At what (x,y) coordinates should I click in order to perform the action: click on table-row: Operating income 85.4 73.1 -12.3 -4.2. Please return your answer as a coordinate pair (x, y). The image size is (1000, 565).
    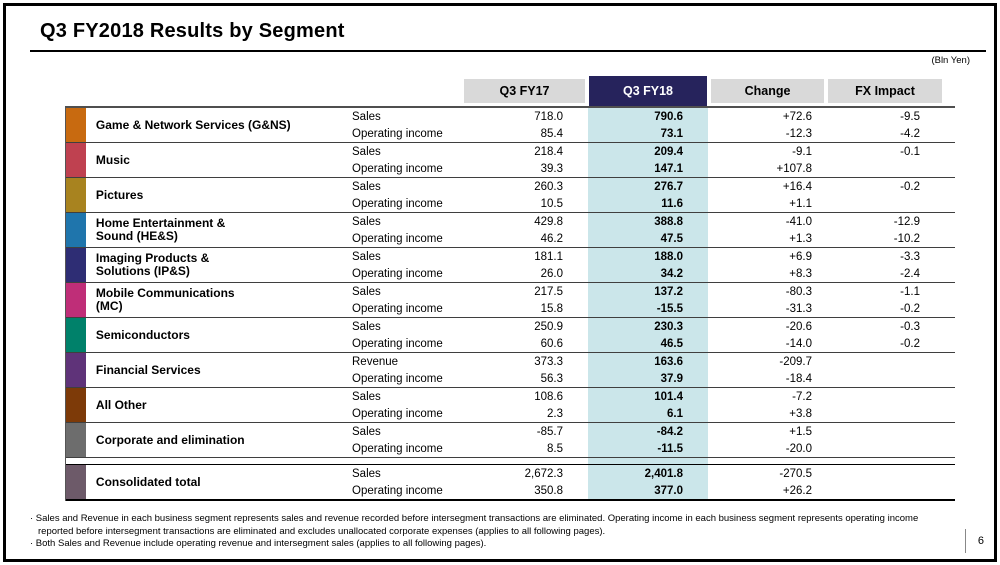
    Looking at the image, I should click on (651, 133).